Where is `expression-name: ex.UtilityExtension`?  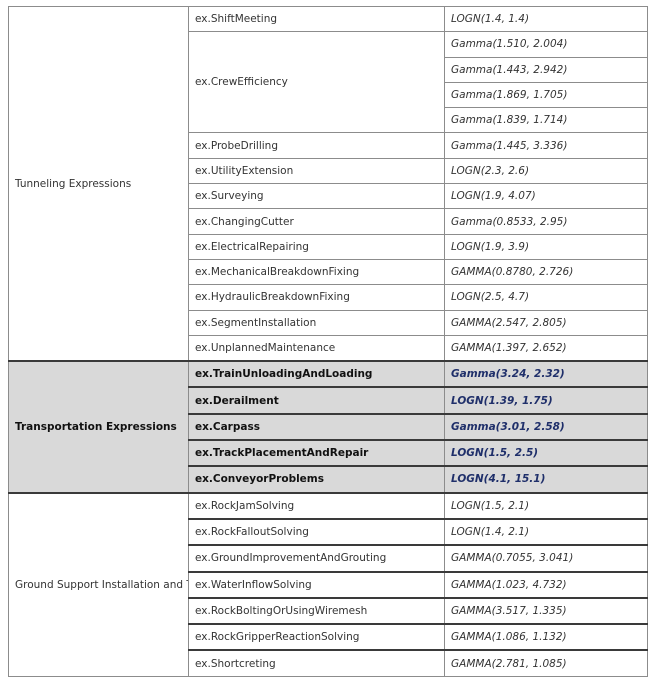
expression-name: ex.UtilityExtension is located at coordinates (316, 171).